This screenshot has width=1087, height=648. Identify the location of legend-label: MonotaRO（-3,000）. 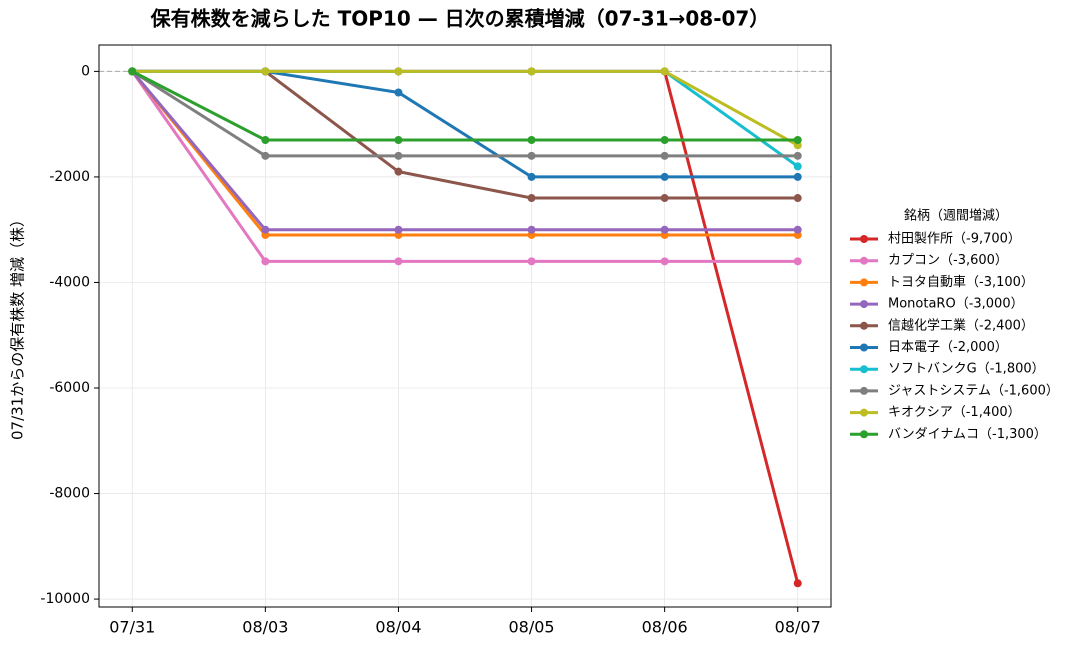
(956, 304).